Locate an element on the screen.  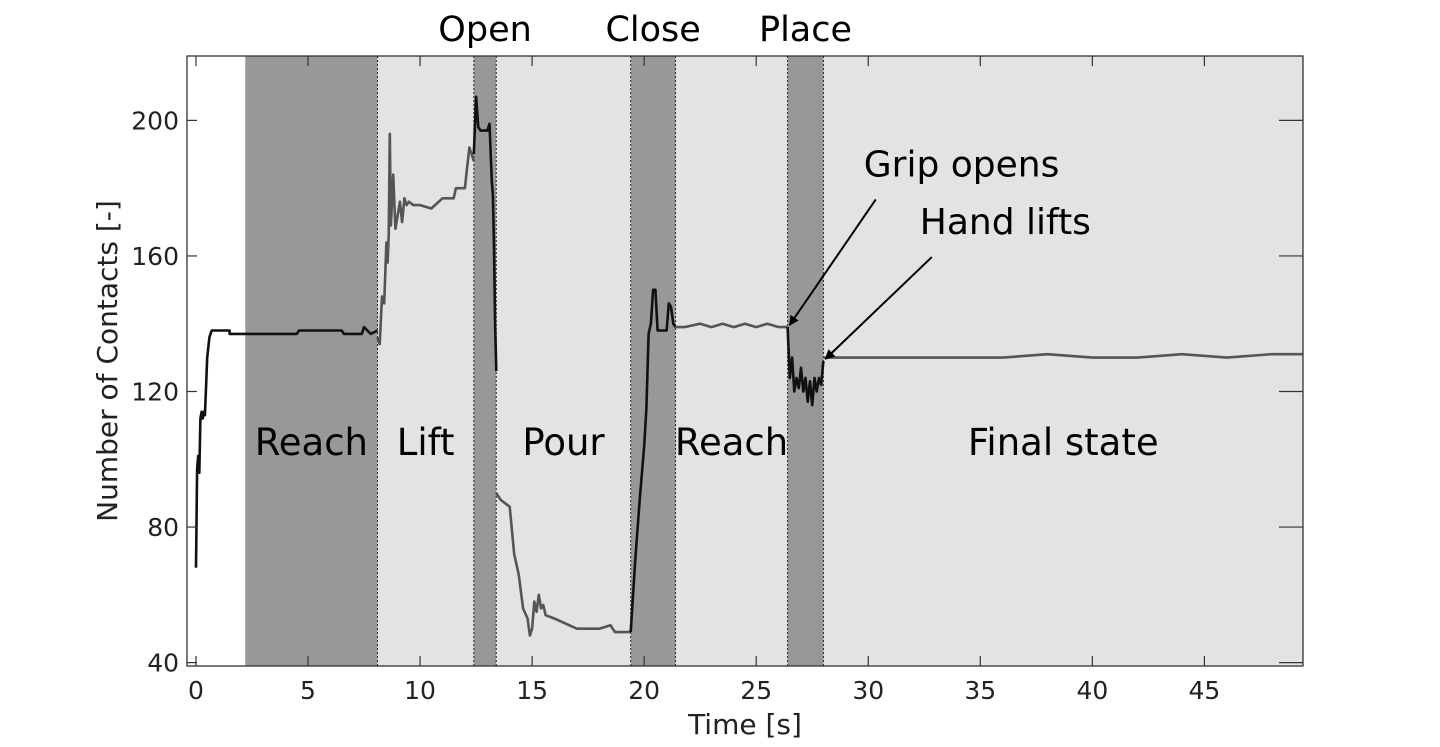
phase-label-7: Final state is located at coordinates (1063, 442).